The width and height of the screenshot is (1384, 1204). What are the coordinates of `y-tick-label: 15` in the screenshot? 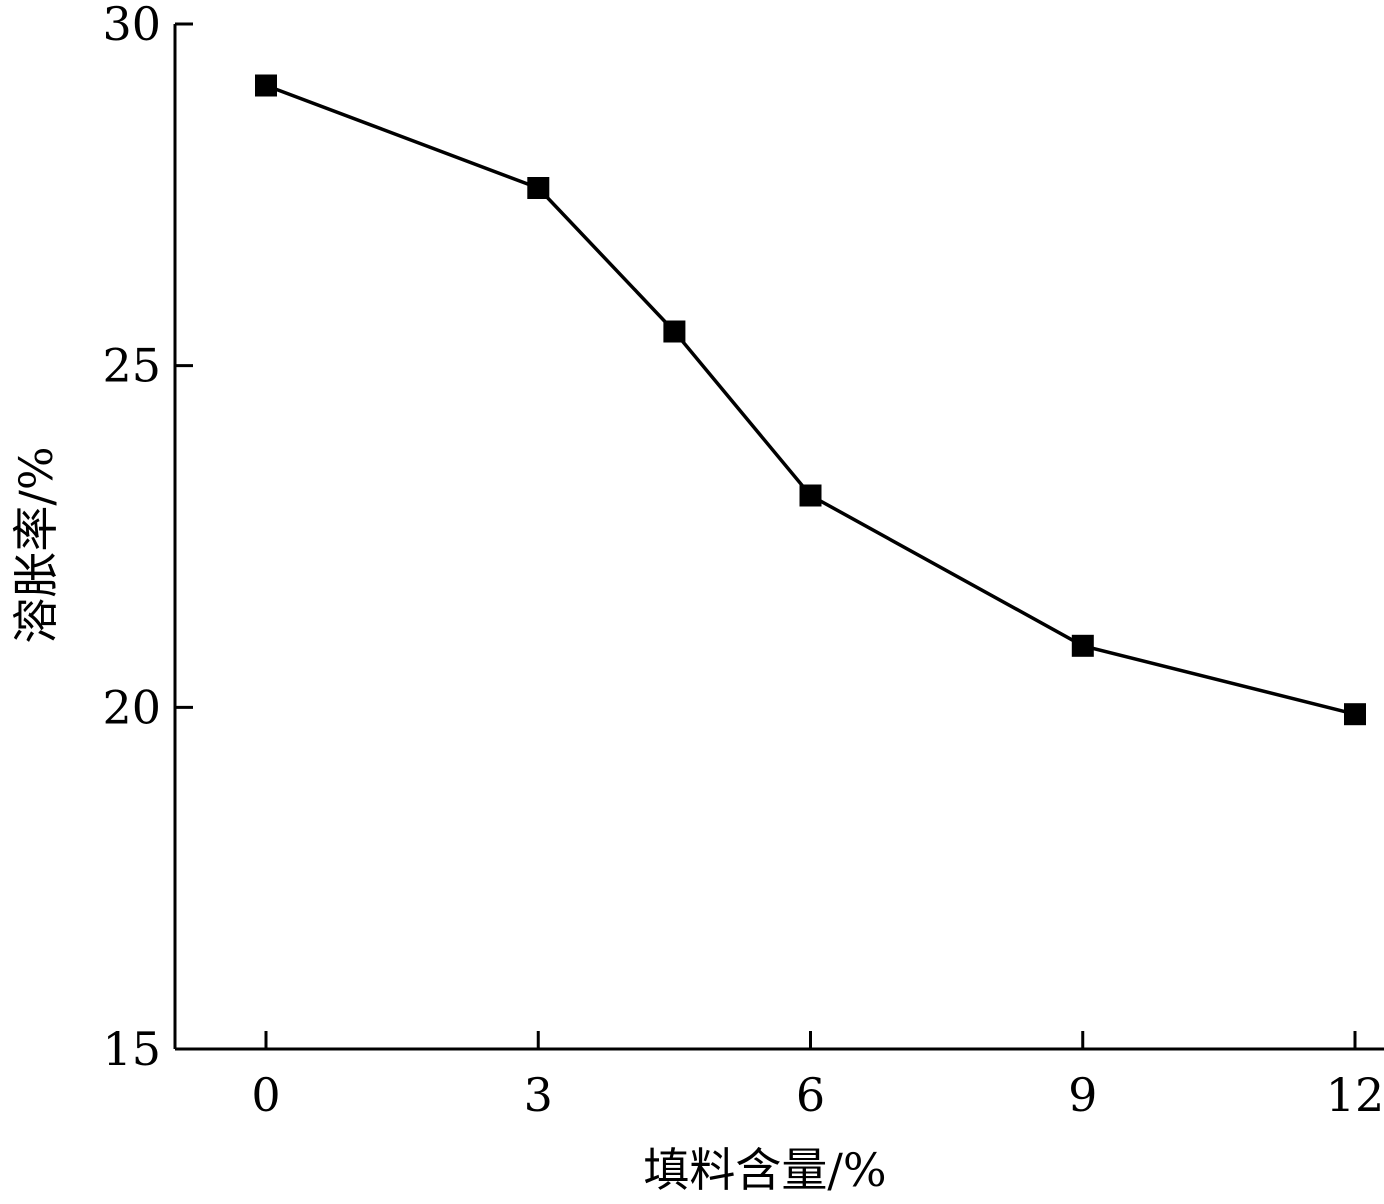 It's located at (131, 1049).